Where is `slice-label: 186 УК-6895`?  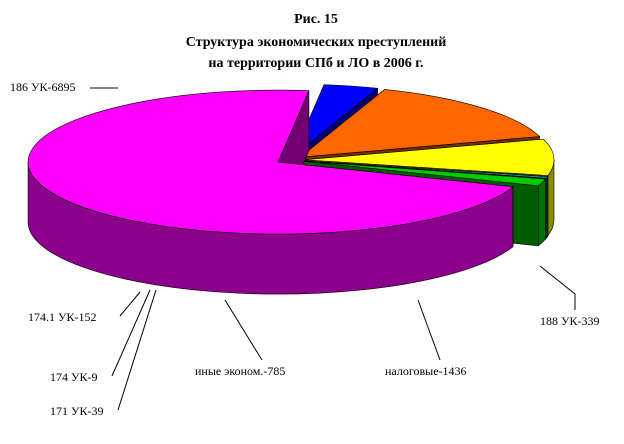 slice-label: 186 УК-6895 is located at coordinates (43, 87).